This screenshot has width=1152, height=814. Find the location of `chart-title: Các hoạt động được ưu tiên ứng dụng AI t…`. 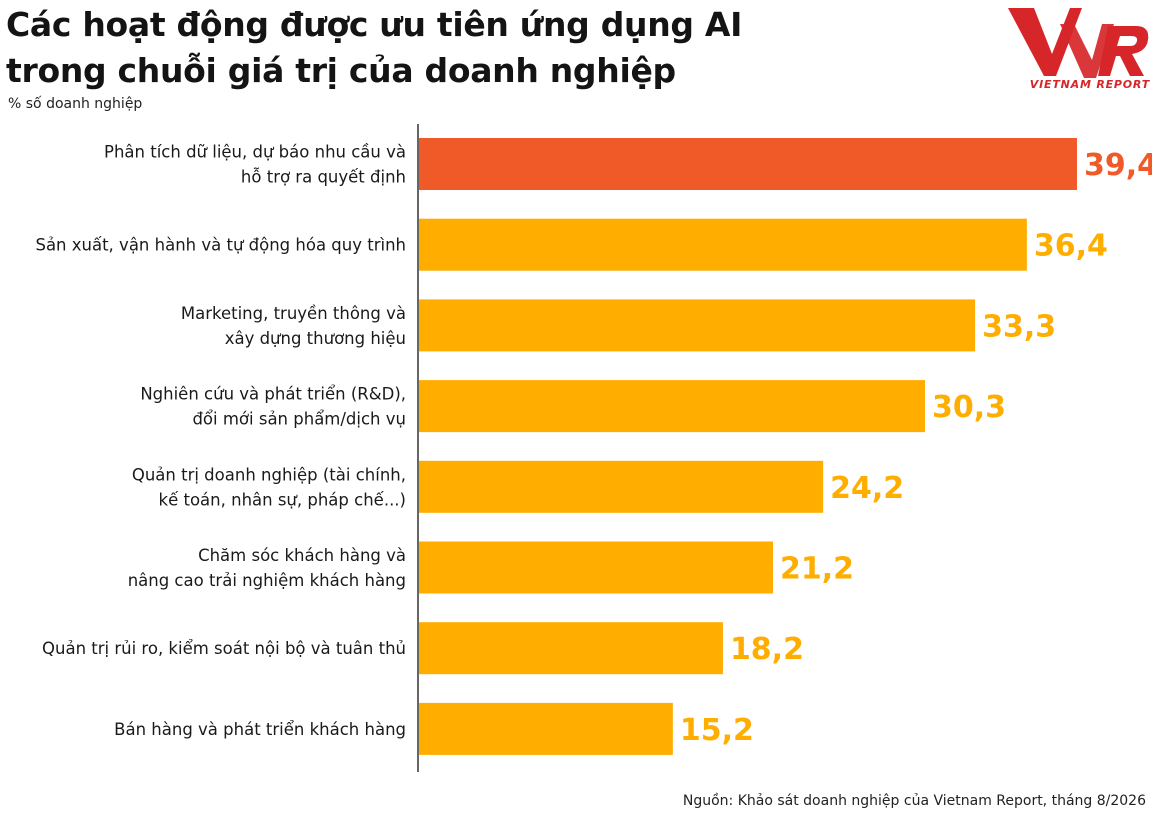

chart-title: Các hoạt động được ưu tiên ứng dụng AI t… is located at coordinates (416, 48).